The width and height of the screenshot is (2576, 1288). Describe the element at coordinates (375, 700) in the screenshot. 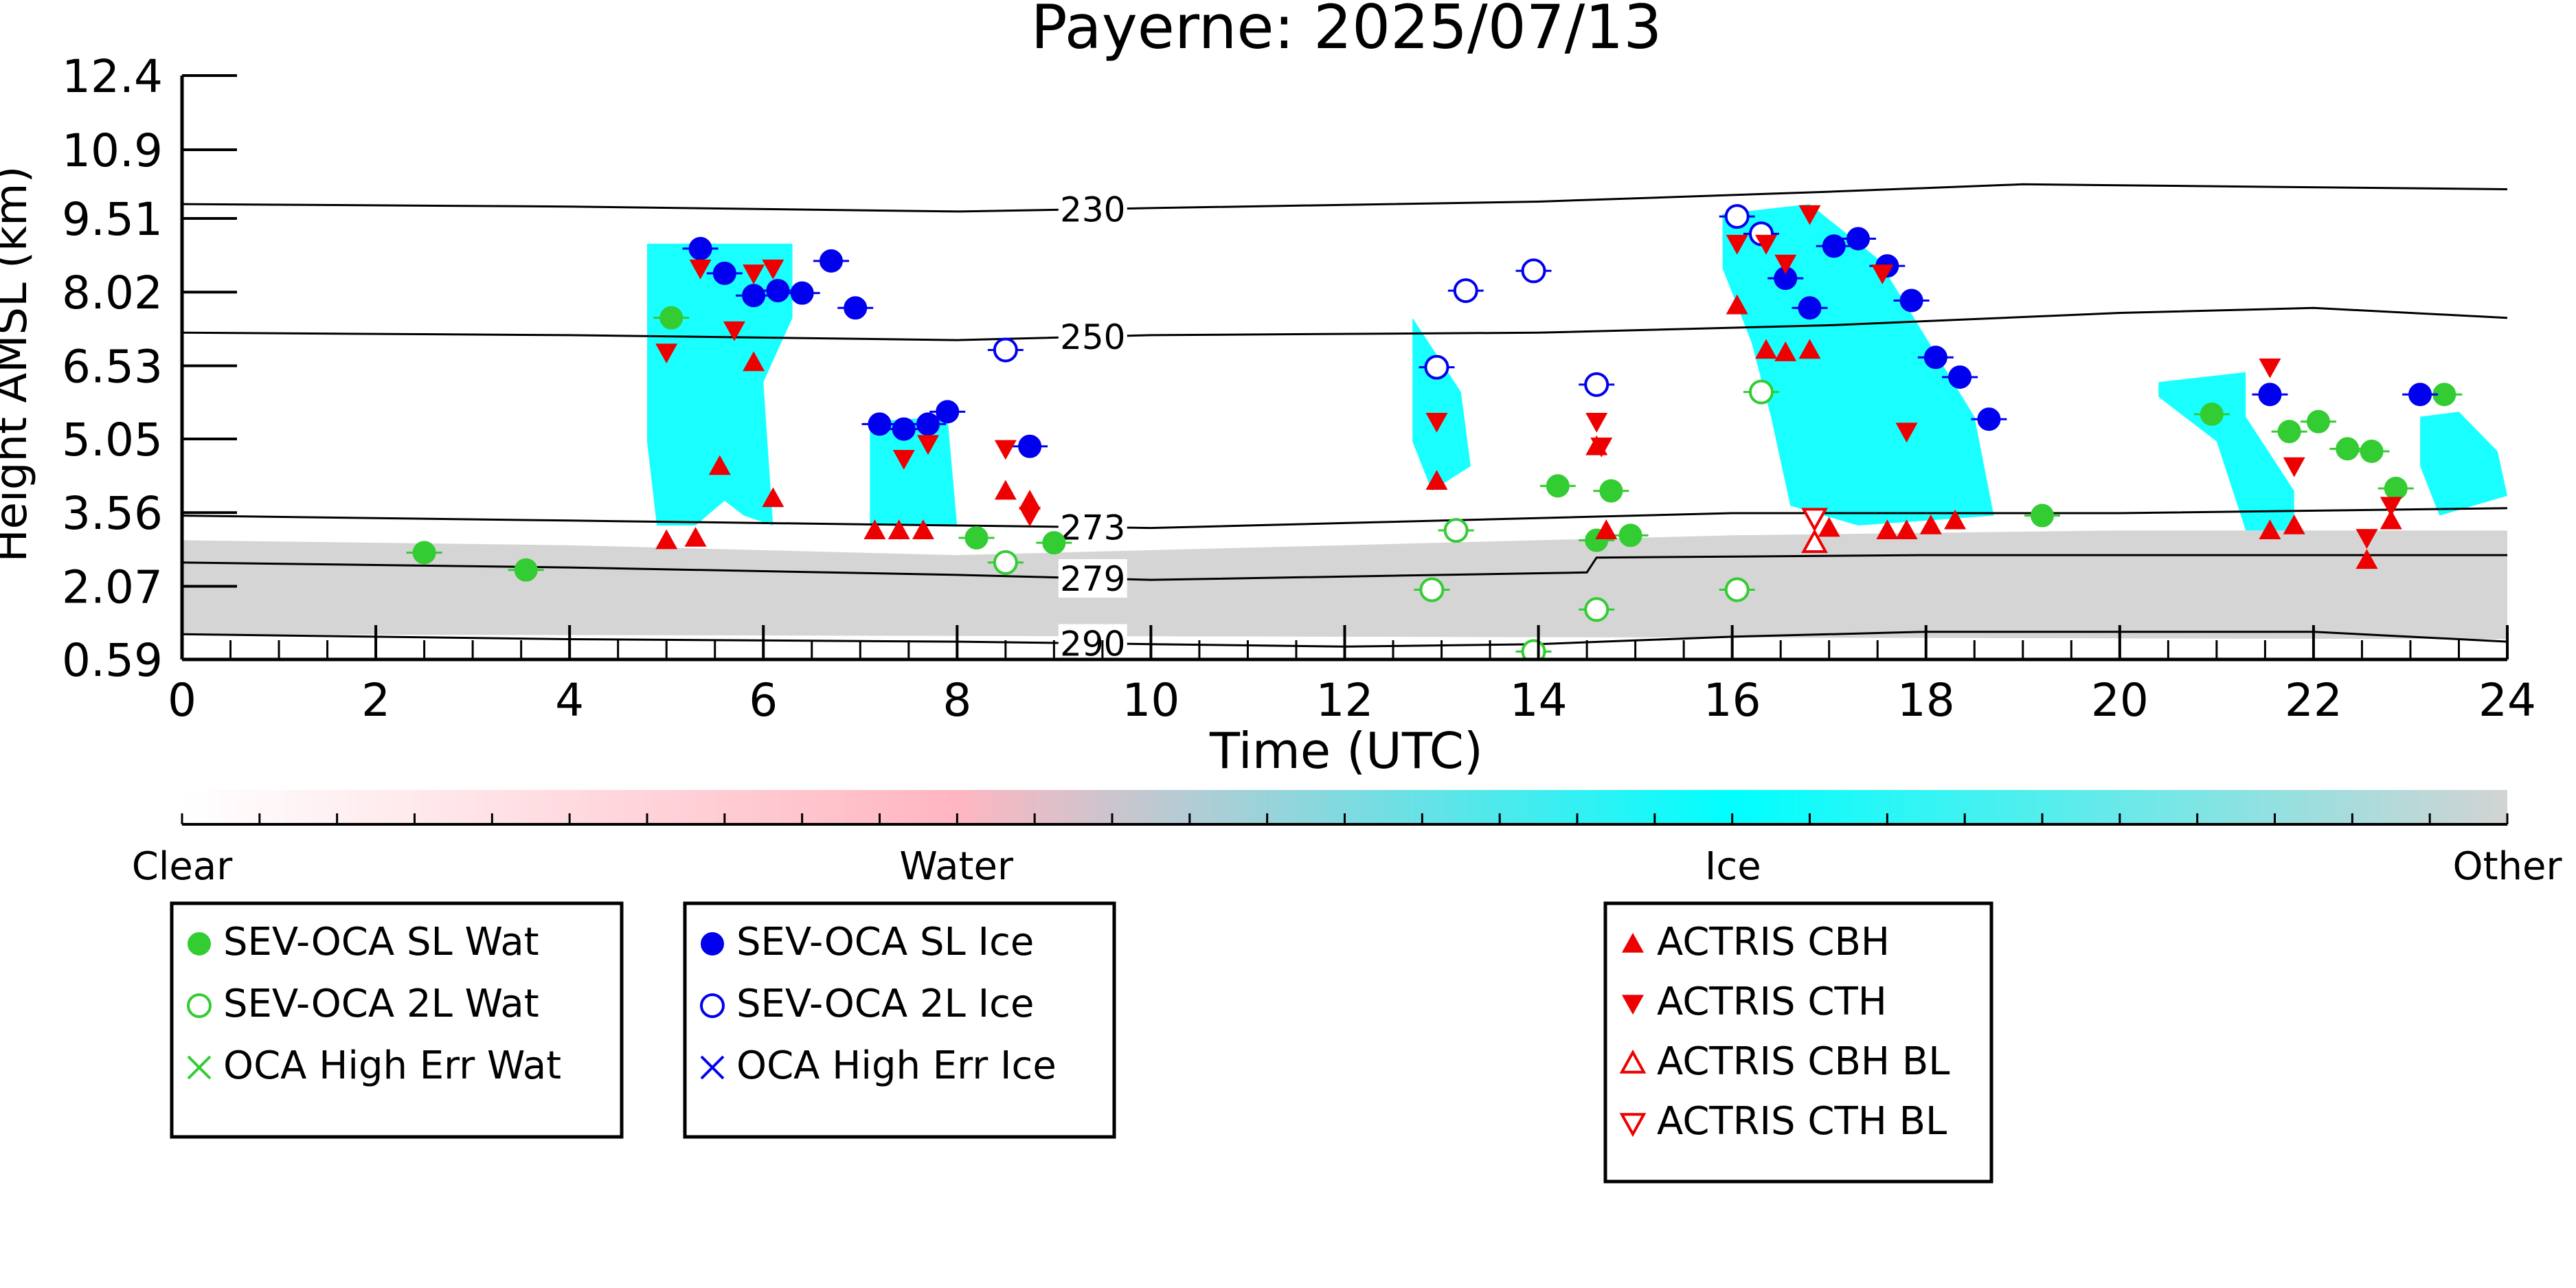

I see `x-tick-label: 2` at that location.